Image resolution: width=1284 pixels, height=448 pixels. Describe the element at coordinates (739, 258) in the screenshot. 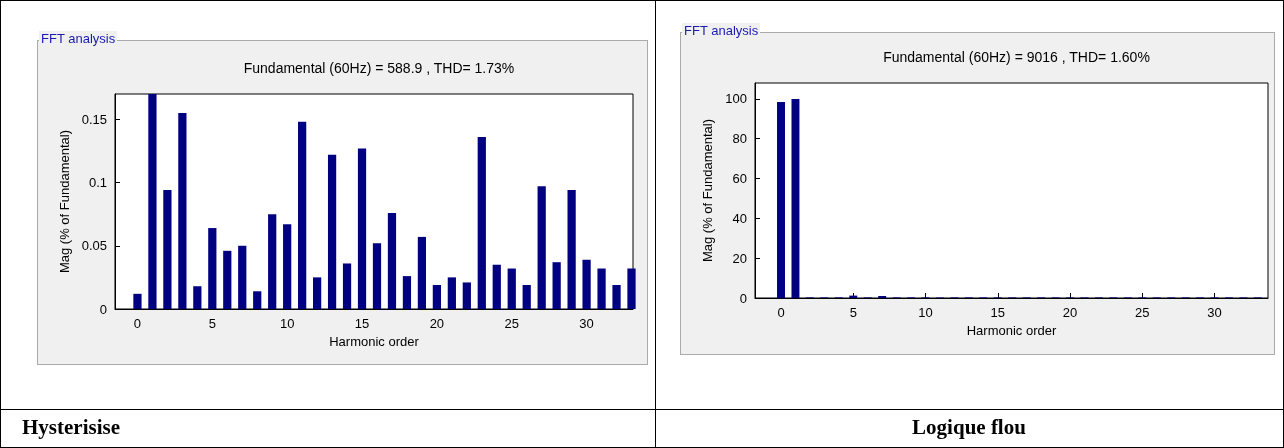

I see `y-tick-label: 20` at that location.